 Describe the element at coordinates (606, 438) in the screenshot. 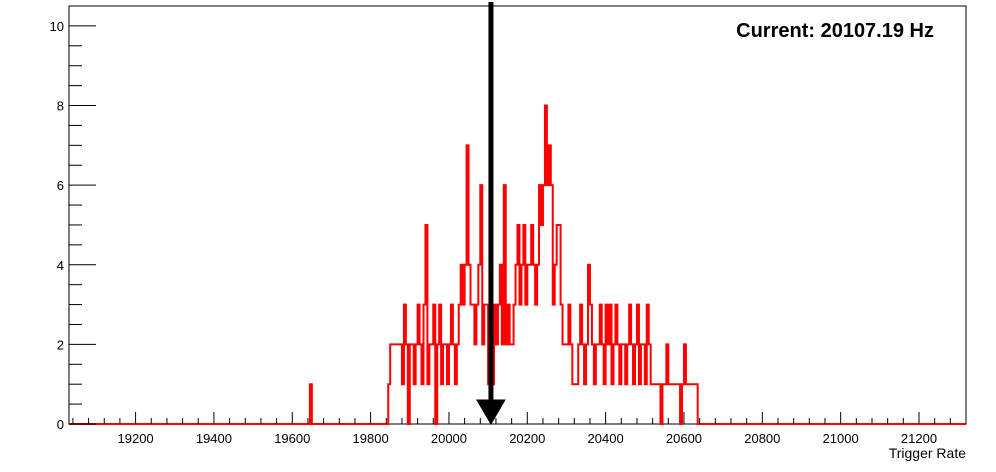

I see `x-tick-label: 20400` at that location.